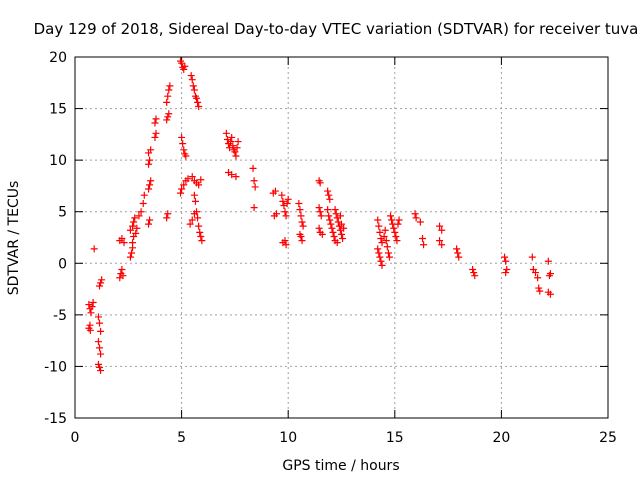  I want to click on y-tick-label: -5, so click(60, 316).